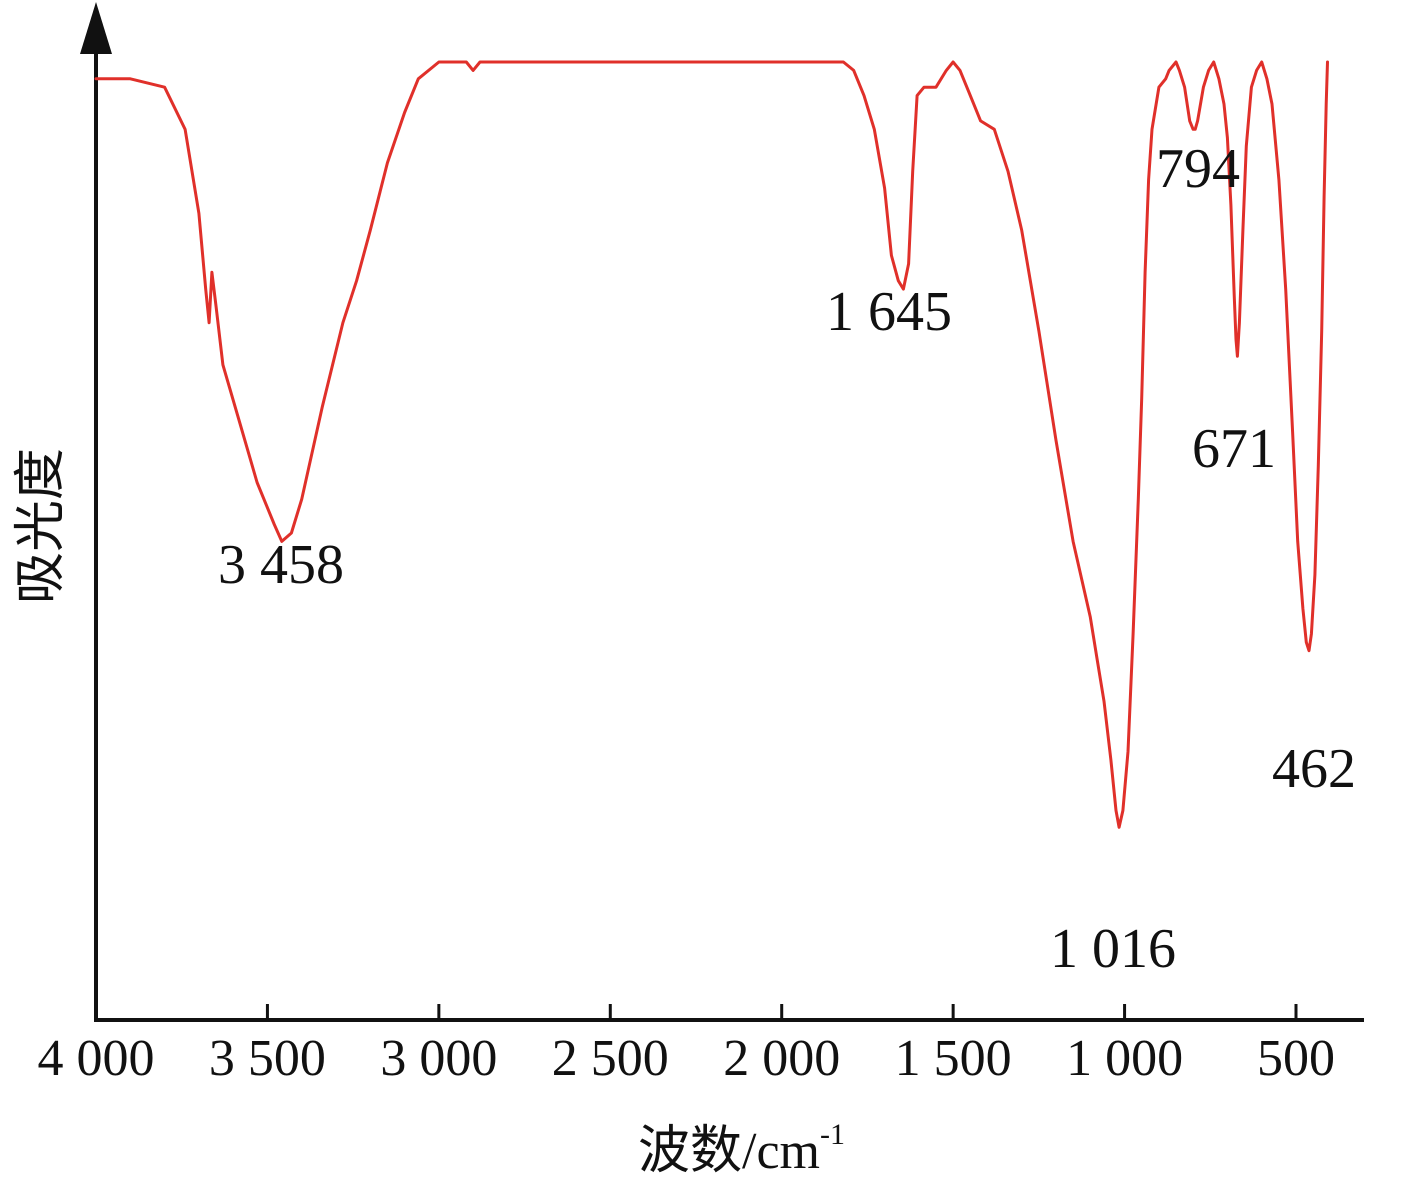  What do you see at coordinates (438, 1058) in the screenshot?
I see `x-tick-label-3000: 3 000` at bounding box center [438, 1058].